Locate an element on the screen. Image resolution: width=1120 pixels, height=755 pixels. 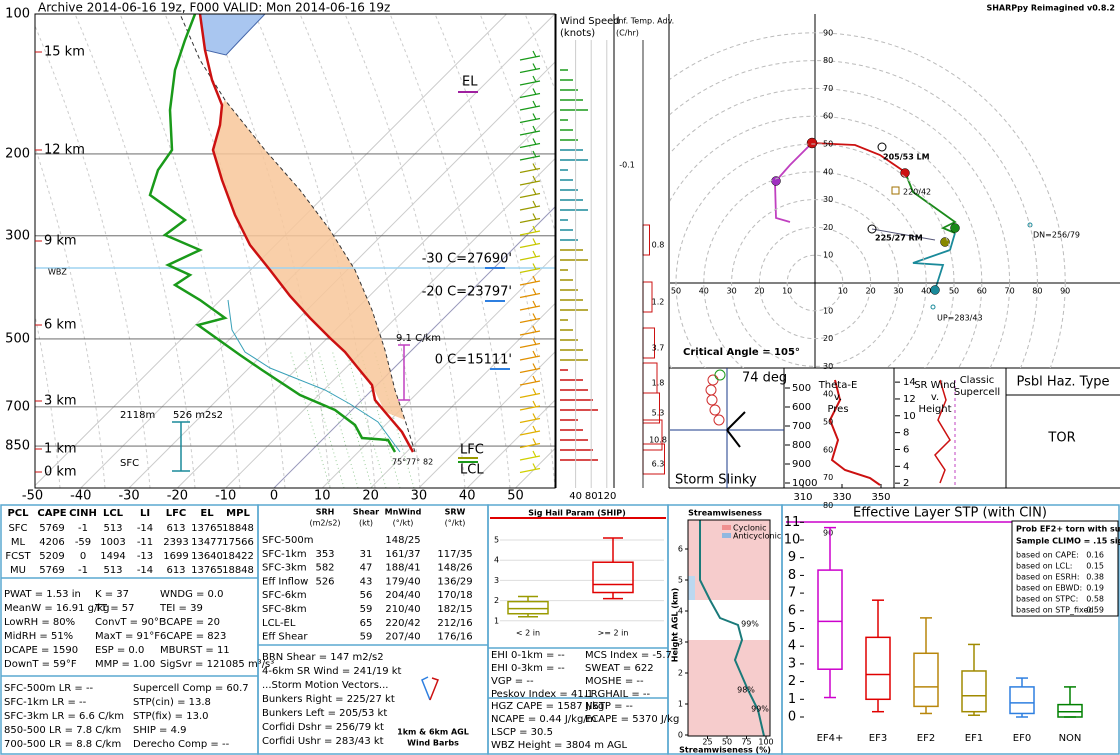
ring-label: 50 is located at coordinates (954, 291).